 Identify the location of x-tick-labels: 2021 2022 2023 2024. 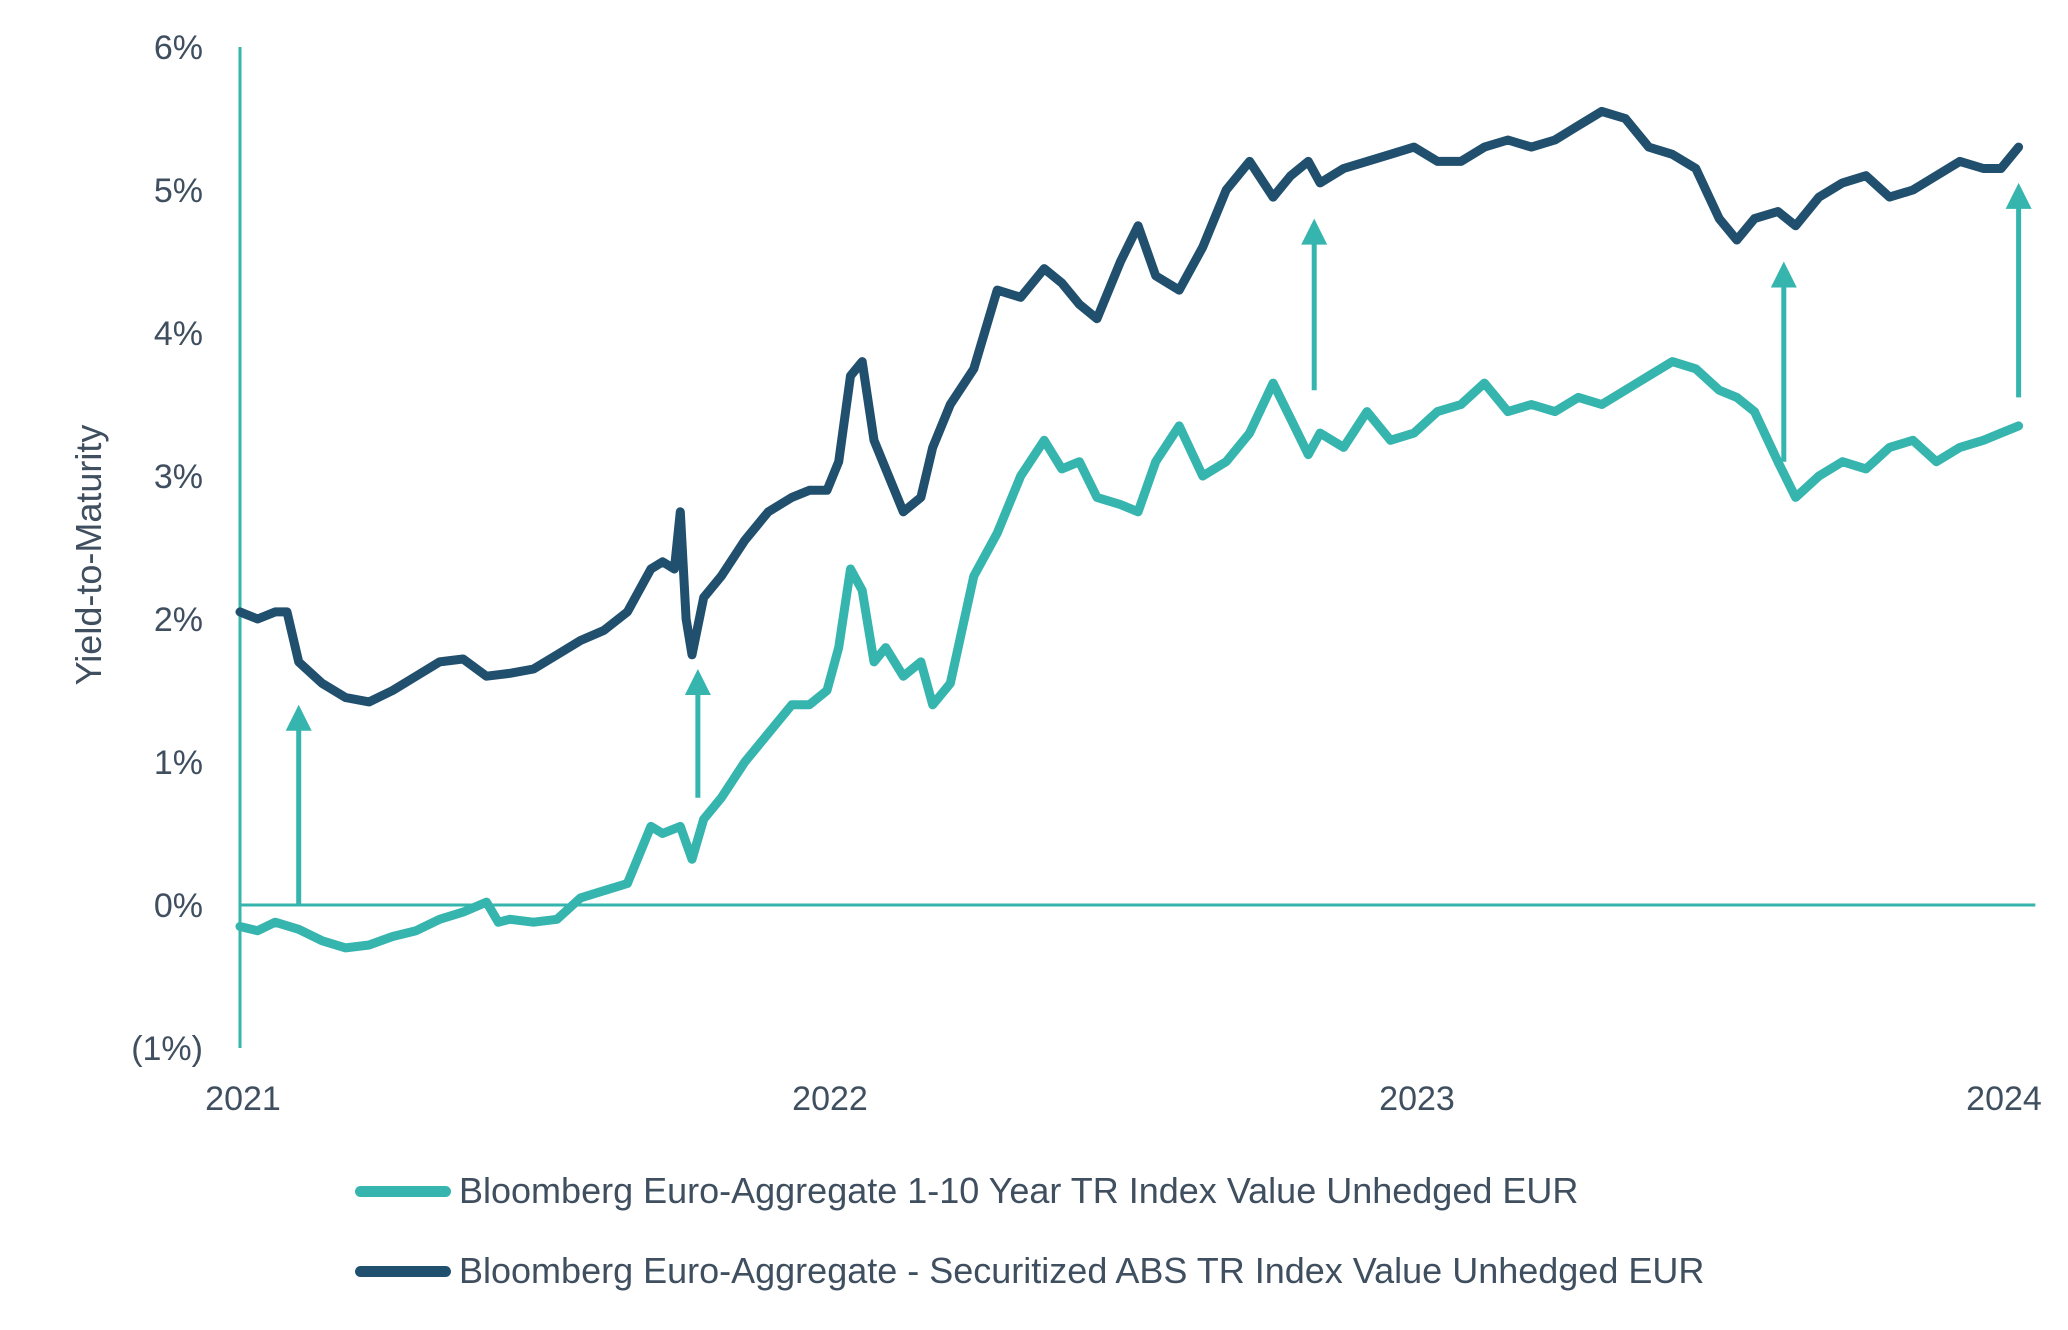
(1123, 1099).